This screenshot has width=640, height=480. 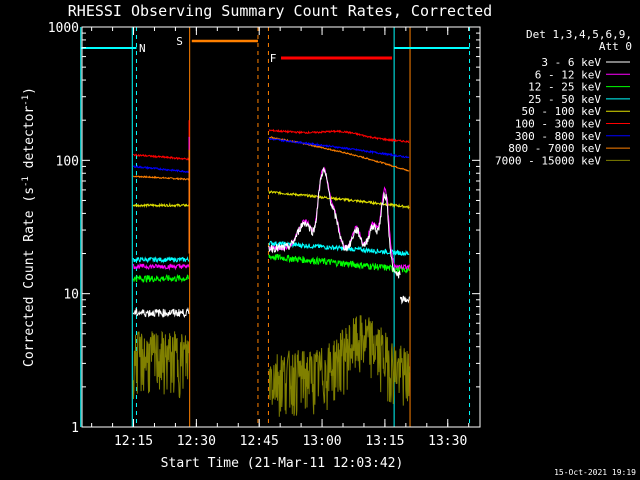 What do you see at coordinates (384, 441) in the screenshot?
I see `x-tick-label-5: 13:15` at bounding box center [384, 441].